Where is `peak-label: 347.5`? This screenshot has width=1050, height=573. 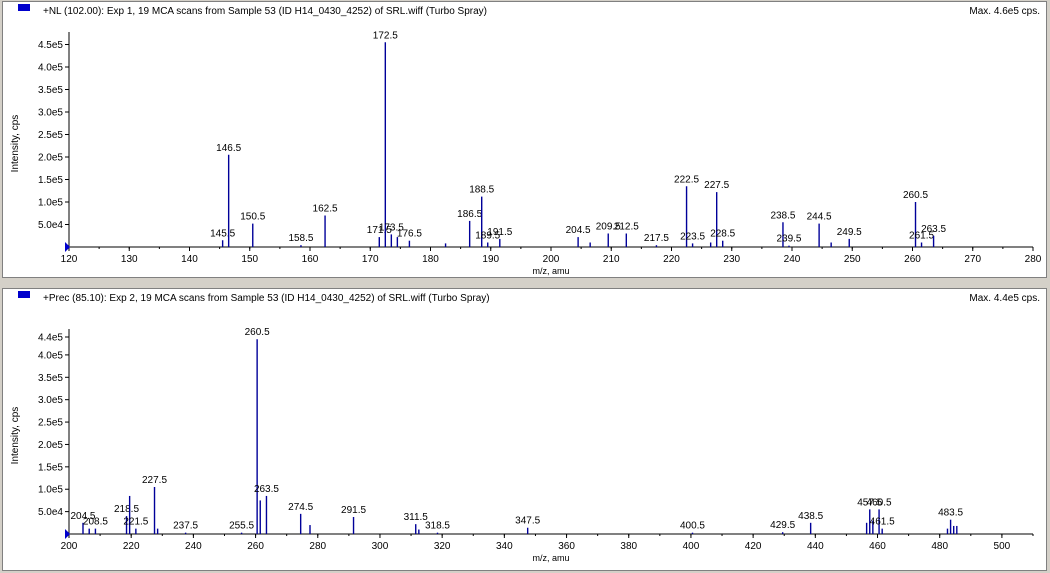
peak-label: 347.5 is located at coordinates (527, 521).